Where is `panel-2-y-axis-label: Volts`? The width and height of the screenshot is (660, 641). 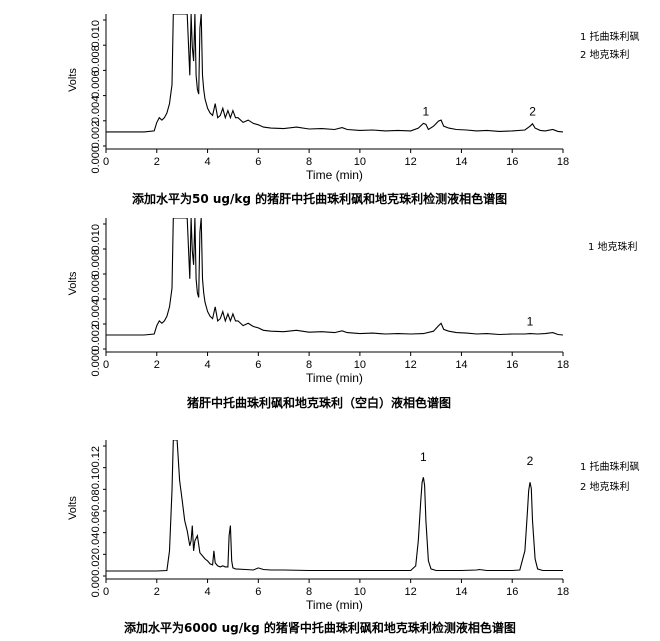 panel-2-y-axis-label: Volts is located at coordinates (73, 283).